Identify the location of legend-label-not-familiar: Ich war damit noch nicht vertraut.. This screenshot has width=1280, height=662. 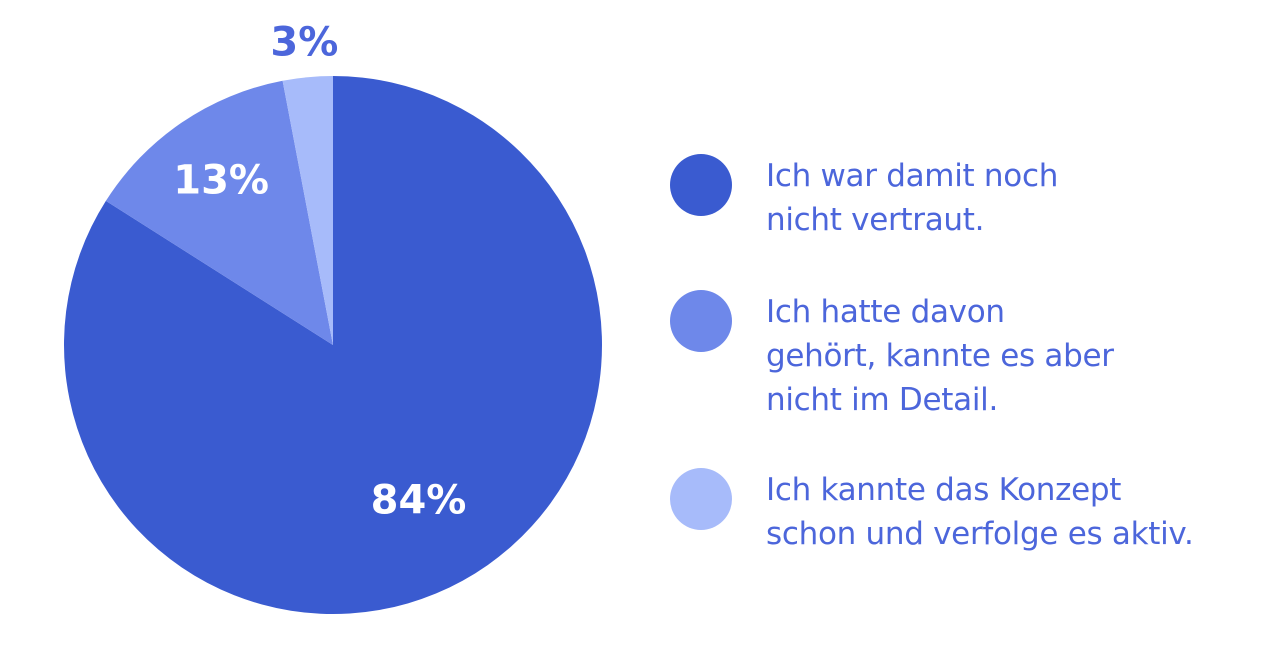
(912, 198).